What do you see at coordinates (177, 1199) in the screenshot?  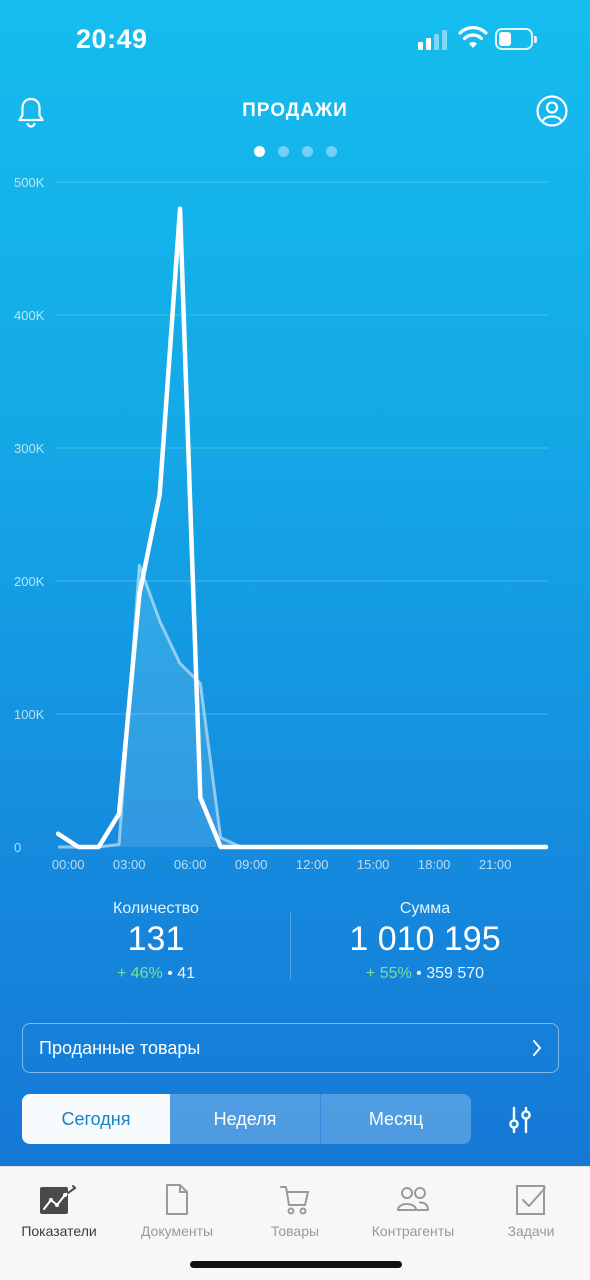 I see `document-icon` at bounding box center [177, 1199].